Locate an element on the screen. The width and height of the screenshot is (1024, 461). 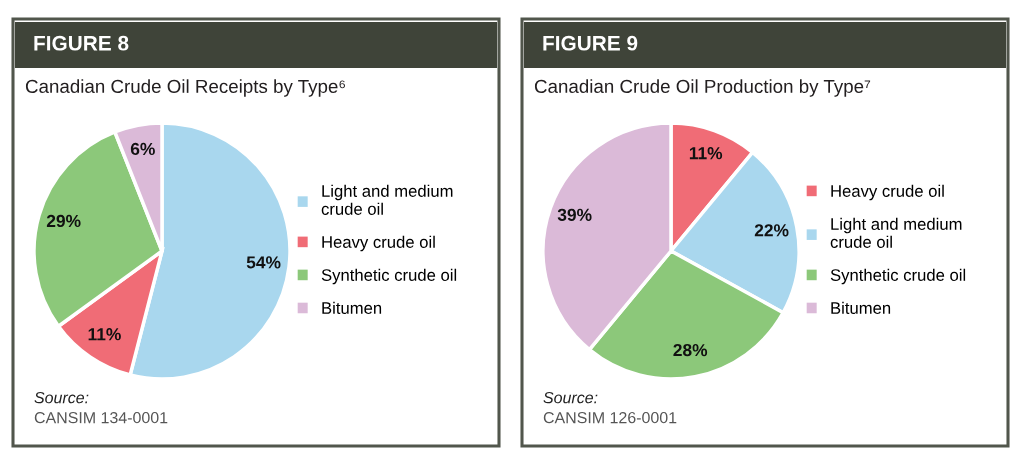
chart-subtitle: Canadian Crude Oil Receipts by Type⁶ is located at coordinates (185, 88).